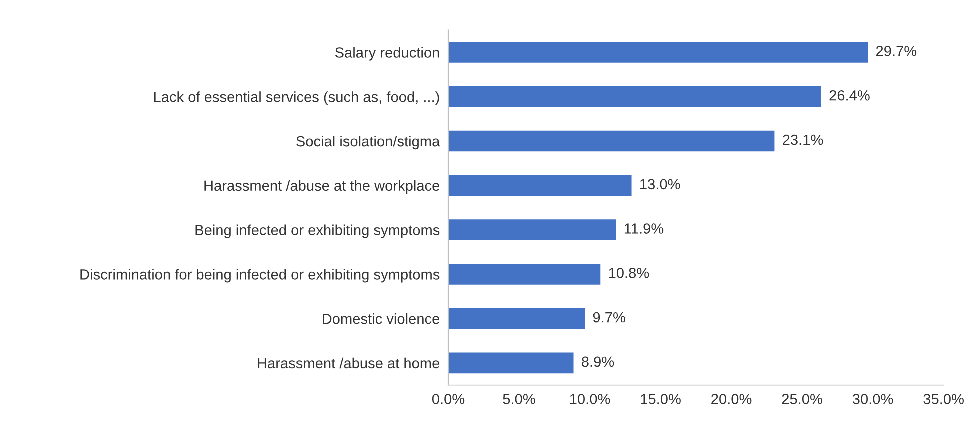 Image resolution: width=975 pixels, height=433 pixels. I want to click on data-label: 29.7%, so click(896, 51).